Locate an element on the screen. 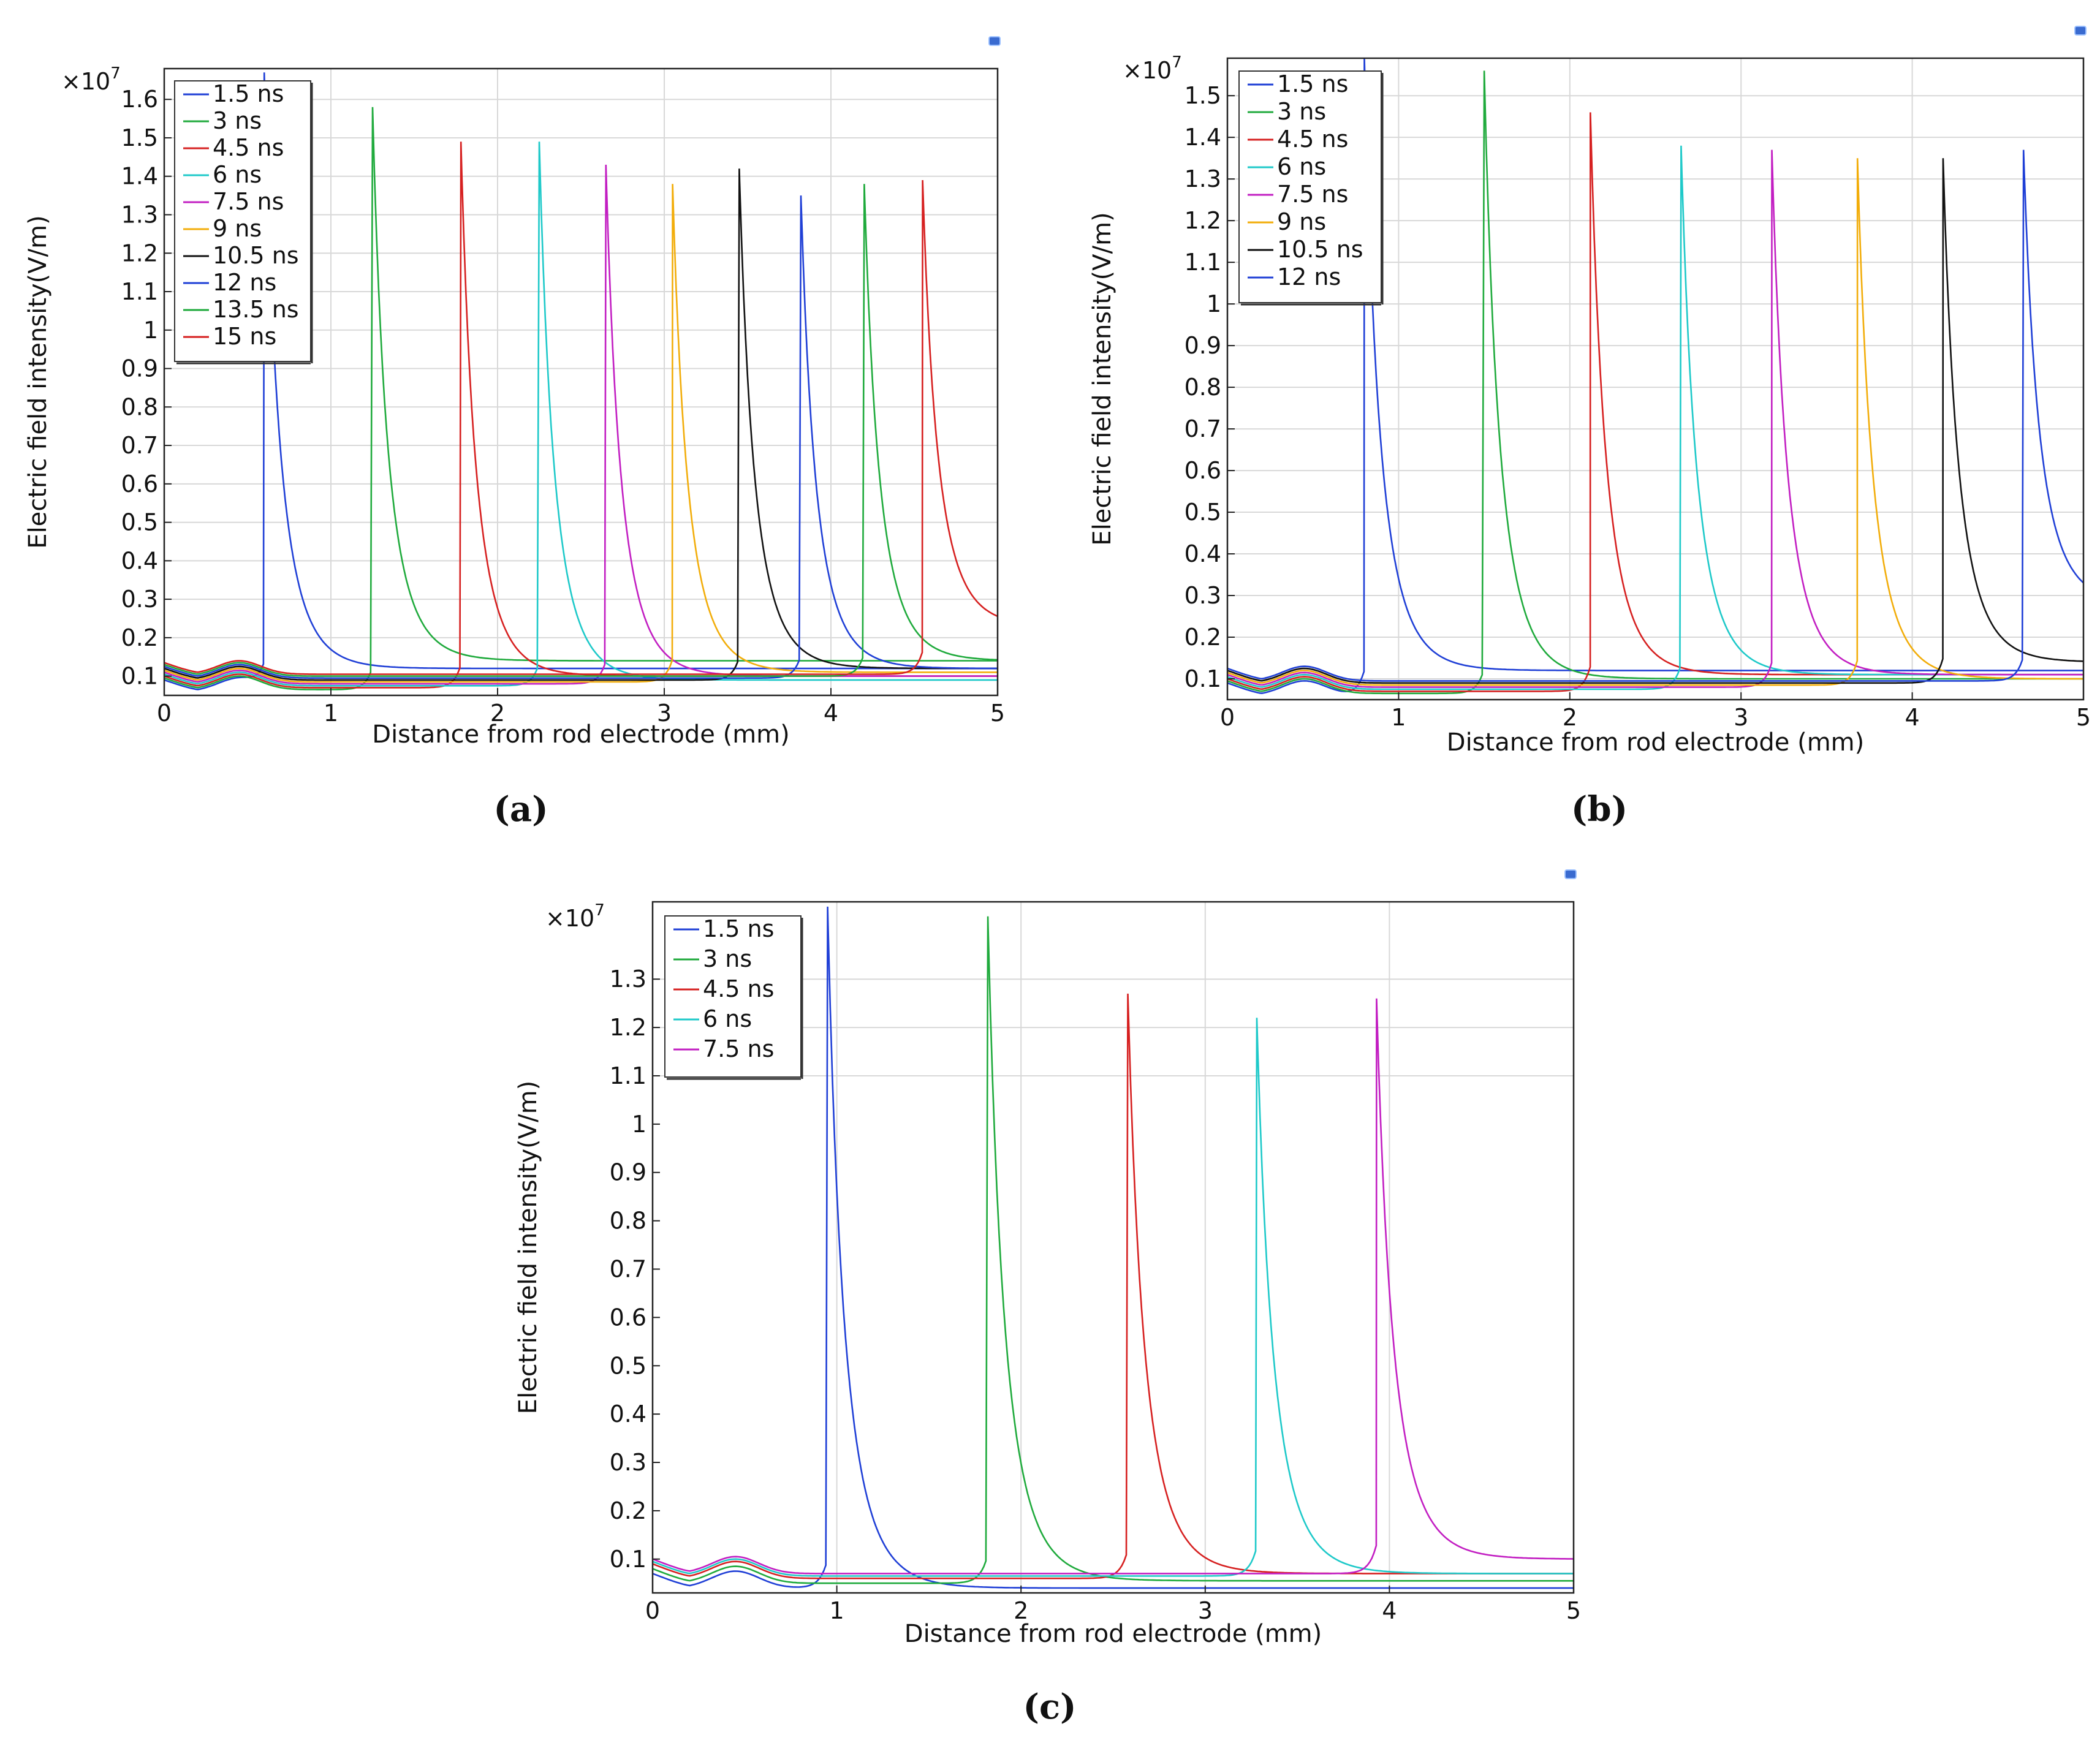 Image resolution: width=2100 pixels, height=1743 pixels. legend-entry: 15 ns is located at coordinates (244, 336).